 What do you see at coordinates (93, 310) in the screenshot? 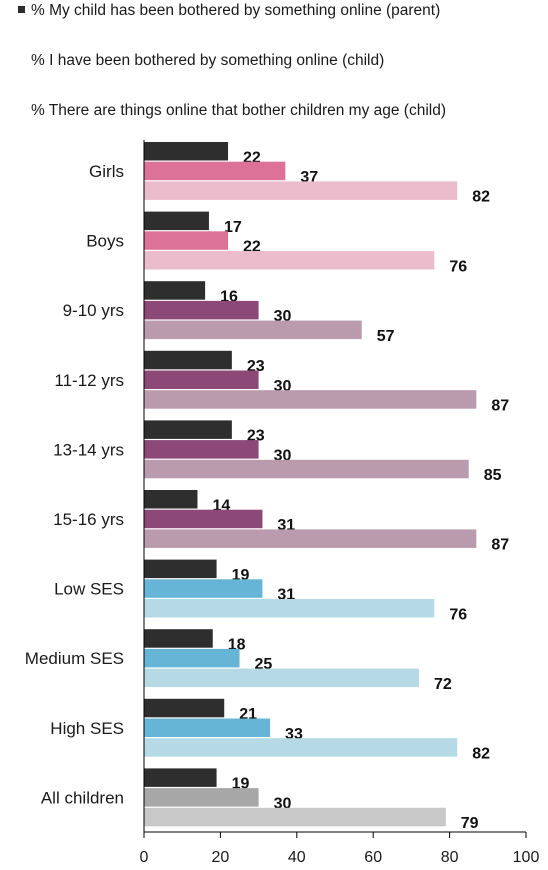
I see `category-label-9-10-yrs: 9-10 yrs` at bounding box center [93, 310].